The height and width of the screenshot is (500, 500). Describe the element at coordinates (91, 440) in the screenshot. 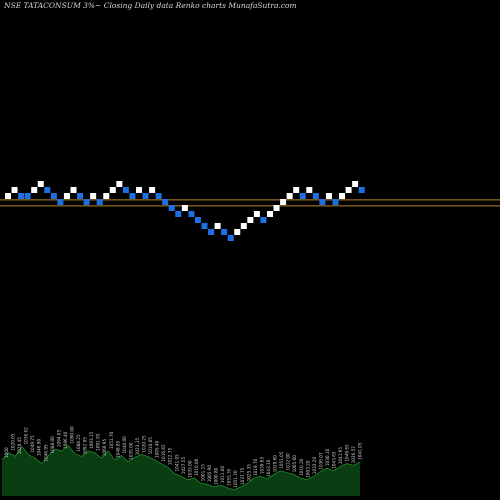

I see `price-label: 1093.15` at that location.